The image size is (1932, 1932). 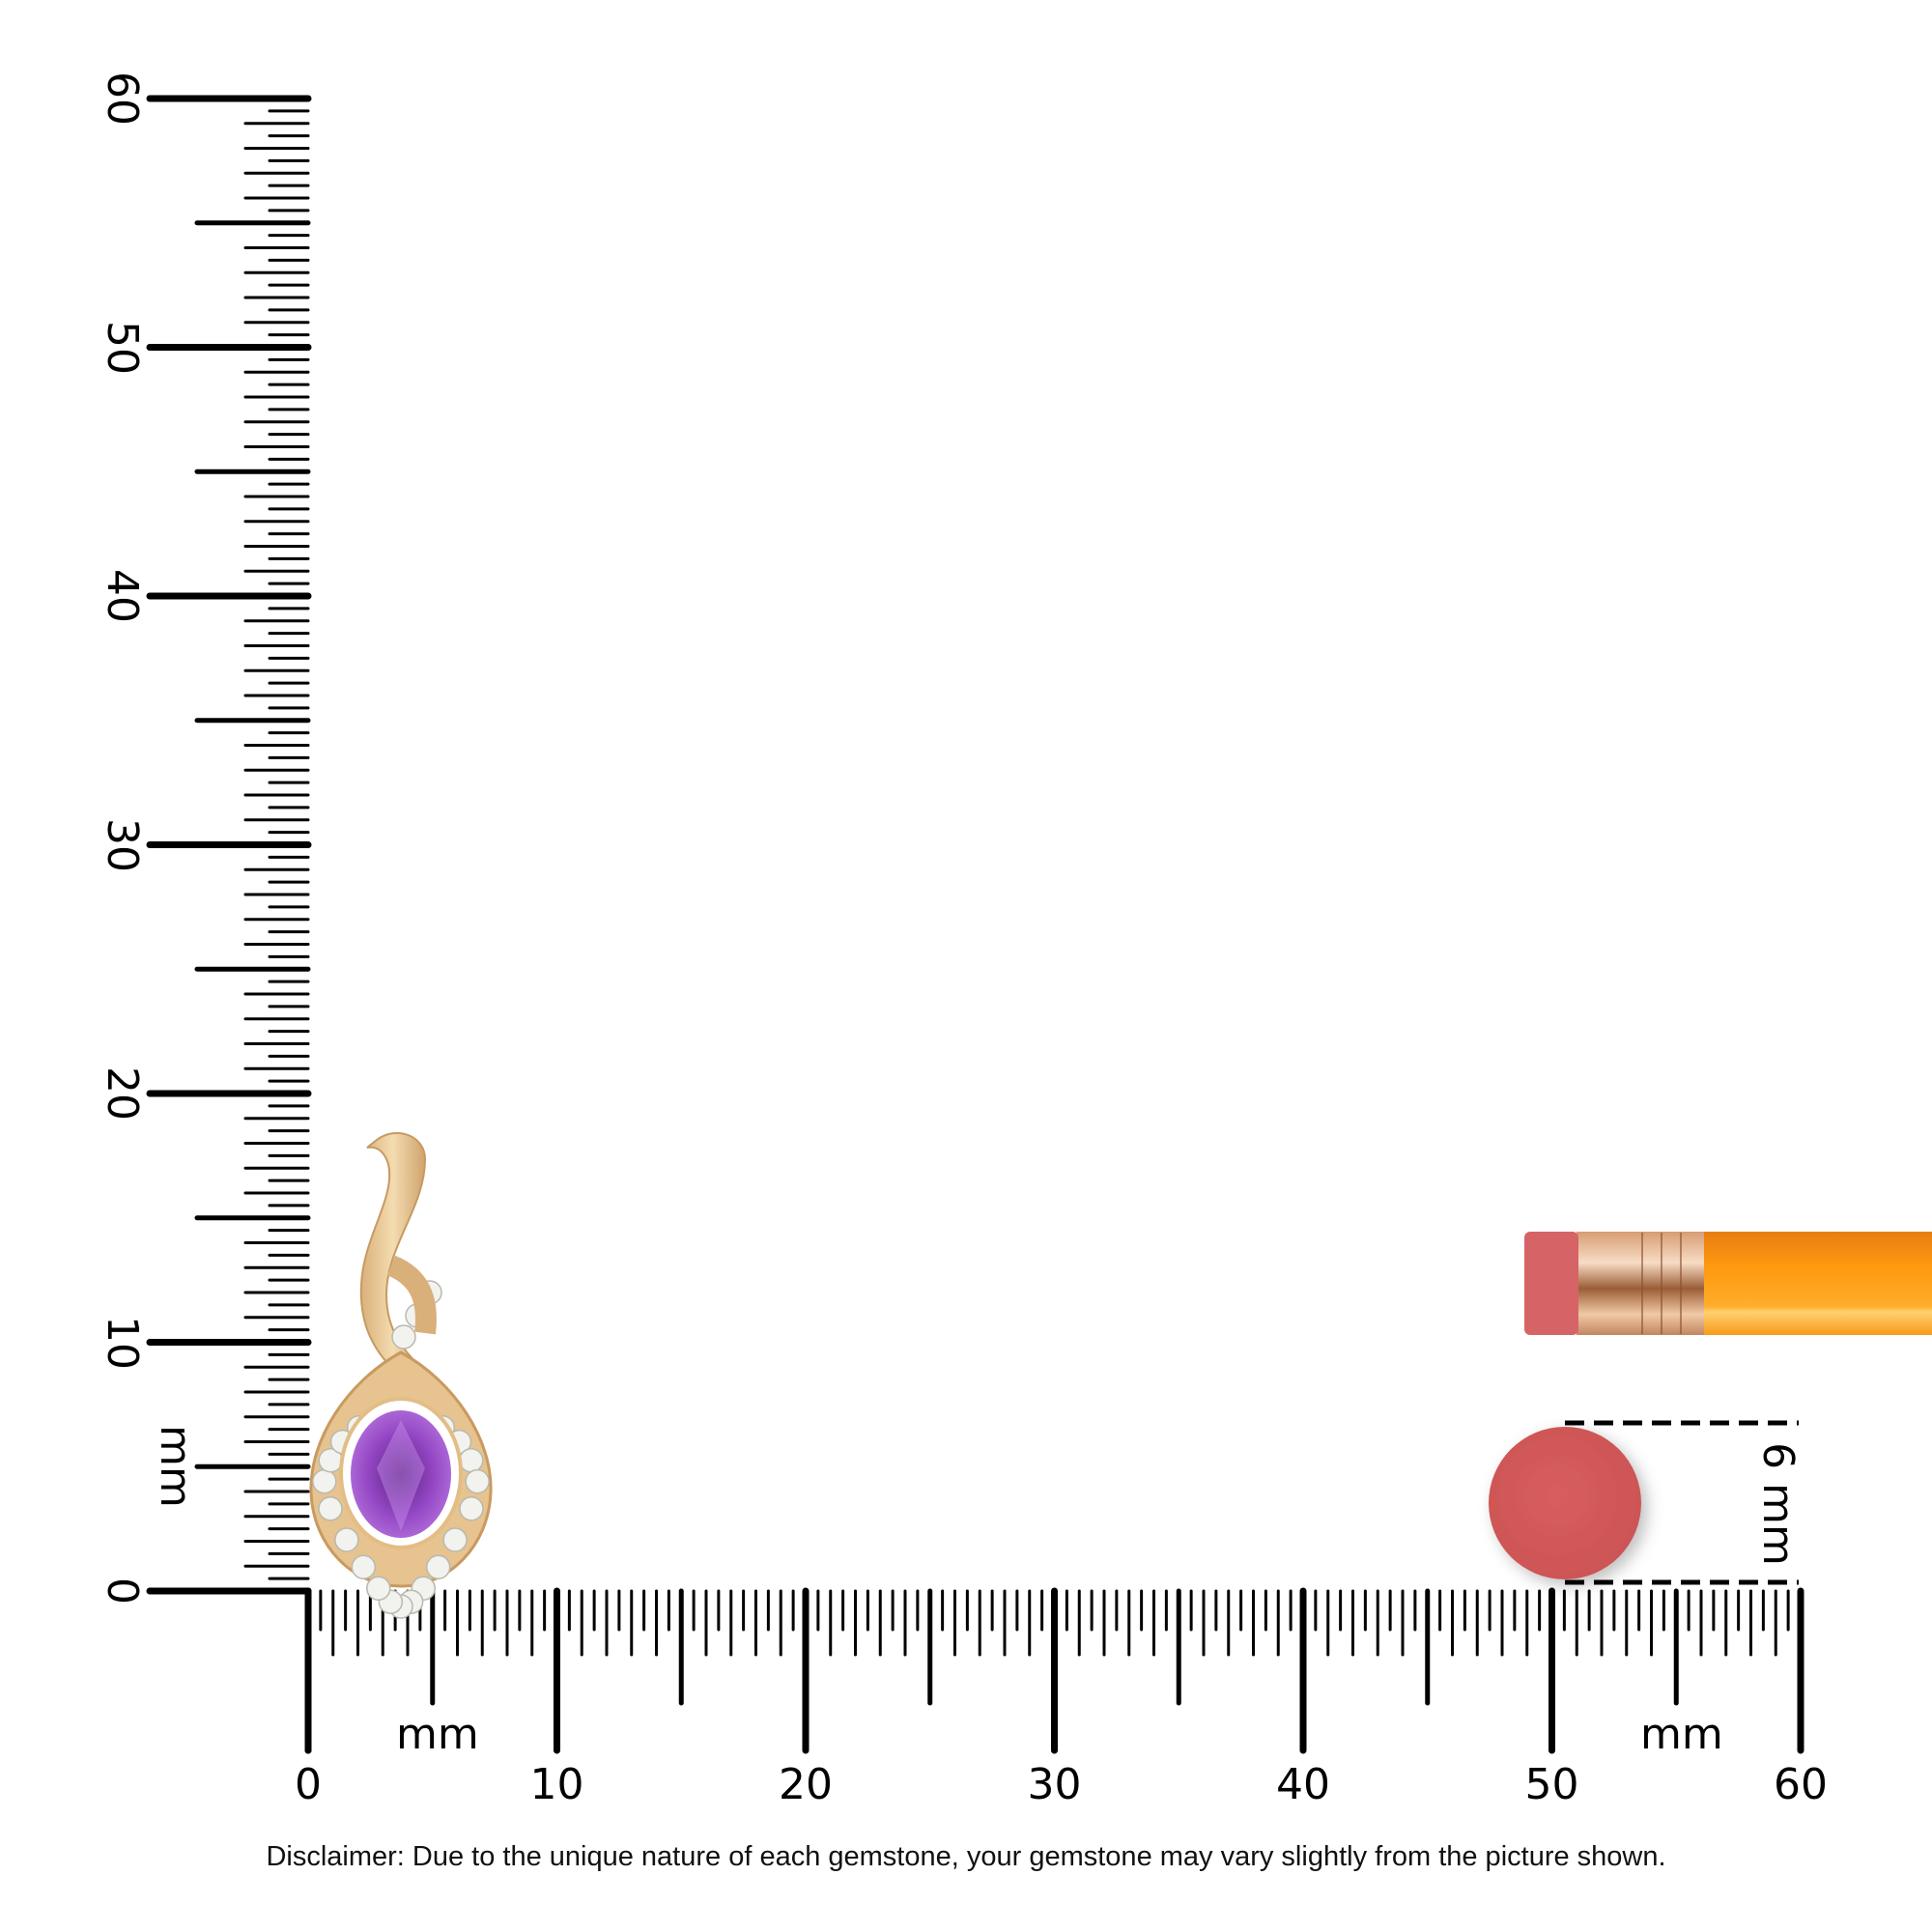 What do you see at coordinates (122, 1591) in the screenshot?
I see `vertical-ruler-label: 0` at bounding box center [122, 1591].